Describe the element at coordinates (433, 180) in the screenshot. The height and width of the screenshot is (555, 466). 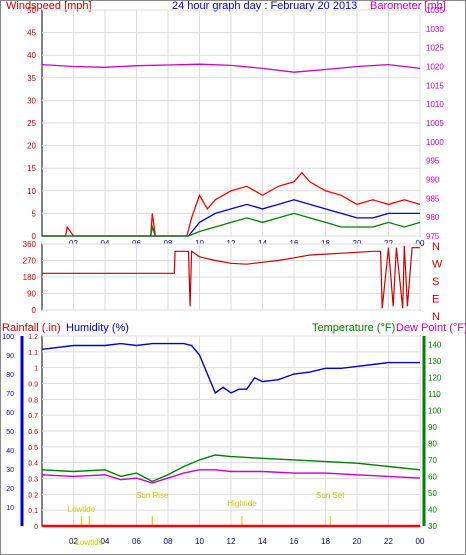
I see `y-right-tick-label: 990` at that location.